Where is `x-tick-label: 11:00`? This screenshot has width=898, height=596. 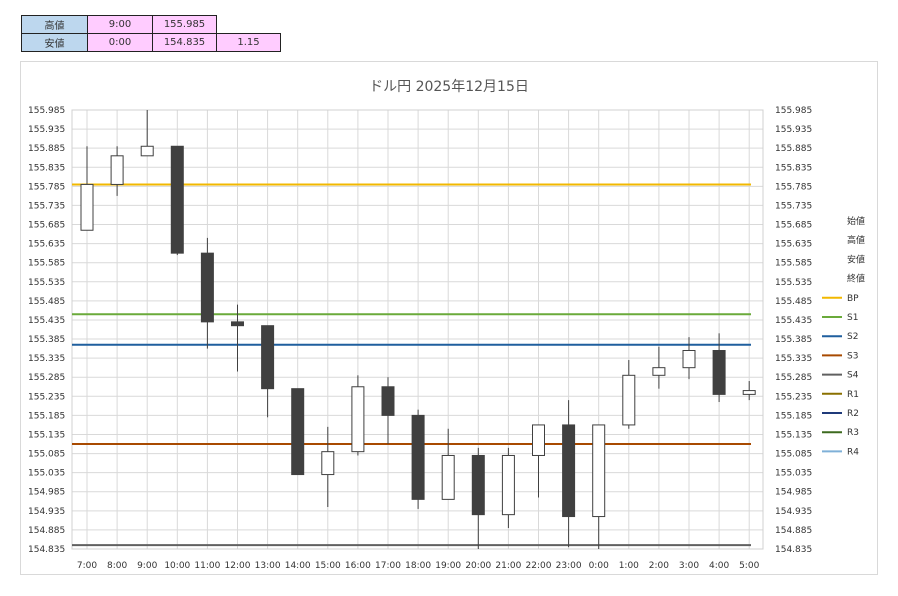
x-tick-label: 11:00 is located at coordinates (207, 566).